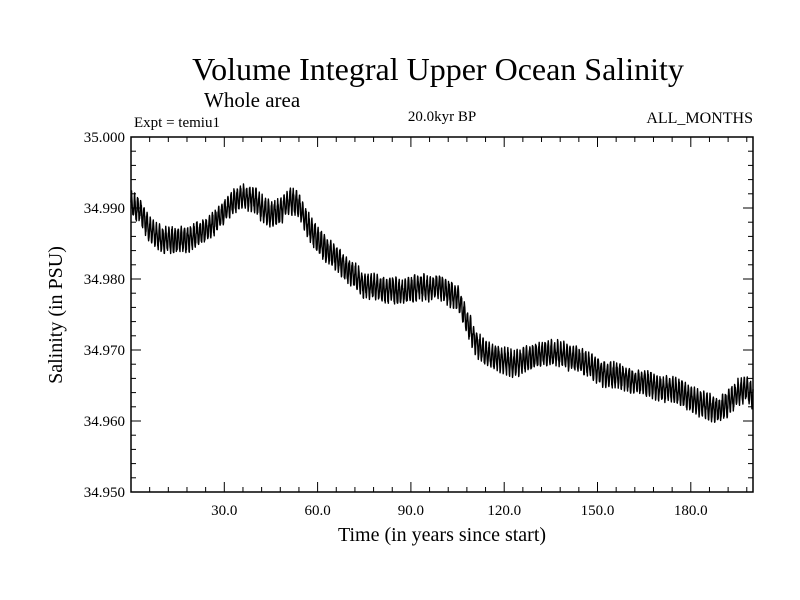  What do you see at coordinates (104, 209) in the screenshot?
I see `y-tick-label: 34.990` at bounding box center [104, 209].